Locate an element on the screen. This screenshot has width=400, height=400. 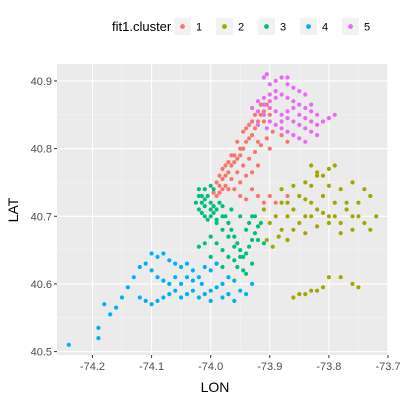
legend-label-2: 2 is located at coordinates (241, 28).